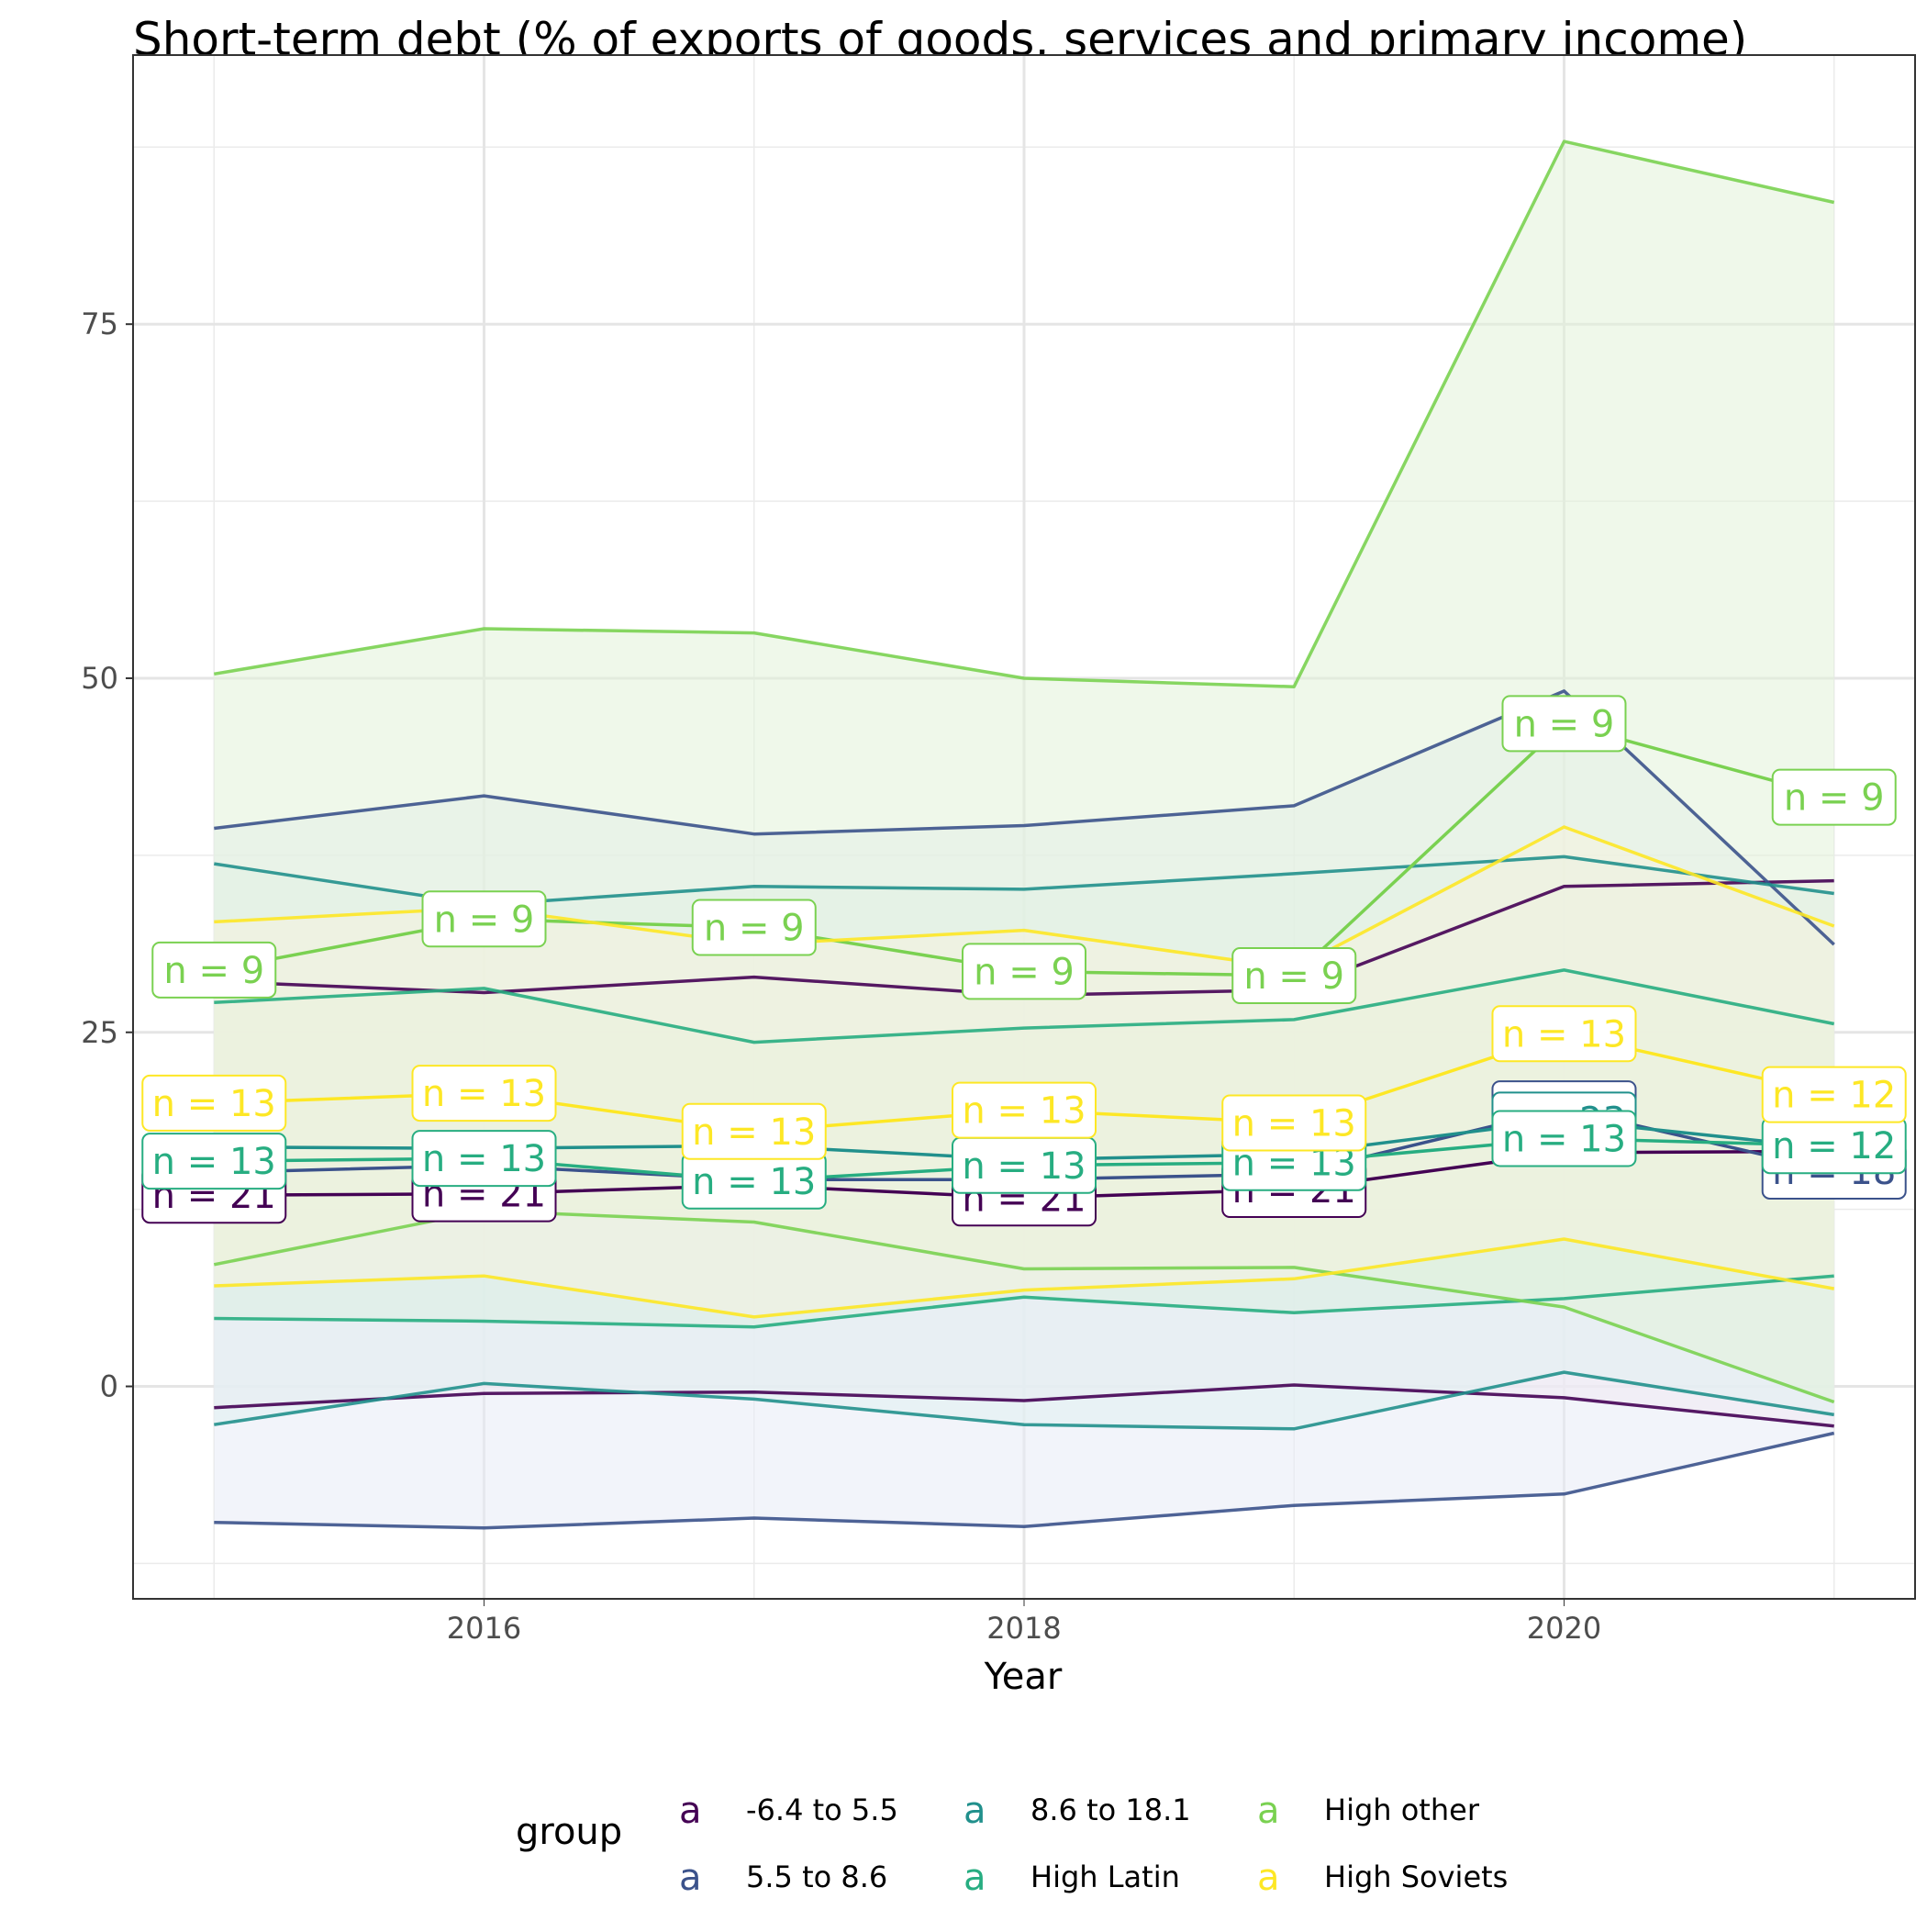 The width and height of the screenshot is (1927, 1932). I want to click on legend-label: High other, so click(1402, 1809).